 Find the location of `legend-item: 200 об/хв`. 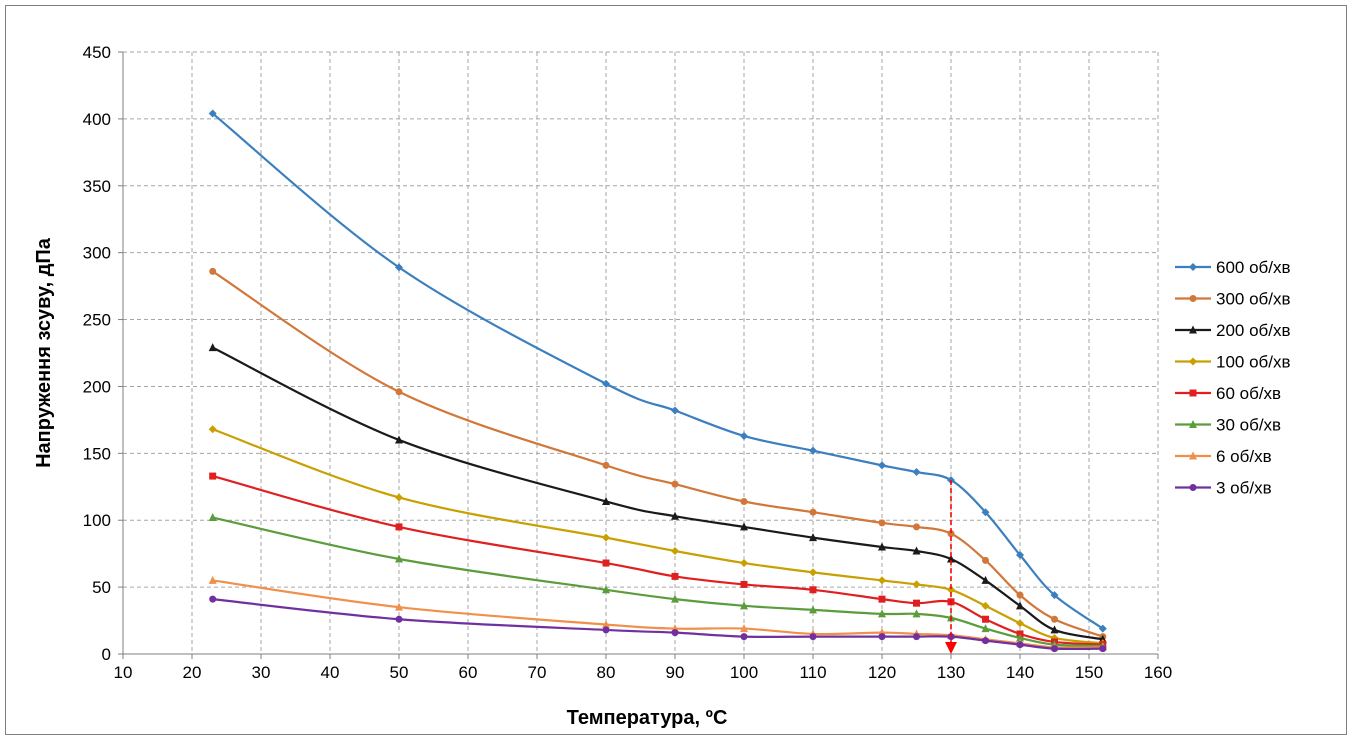

legend-item: 200 об/хв is located at coordinates (1233, 330).